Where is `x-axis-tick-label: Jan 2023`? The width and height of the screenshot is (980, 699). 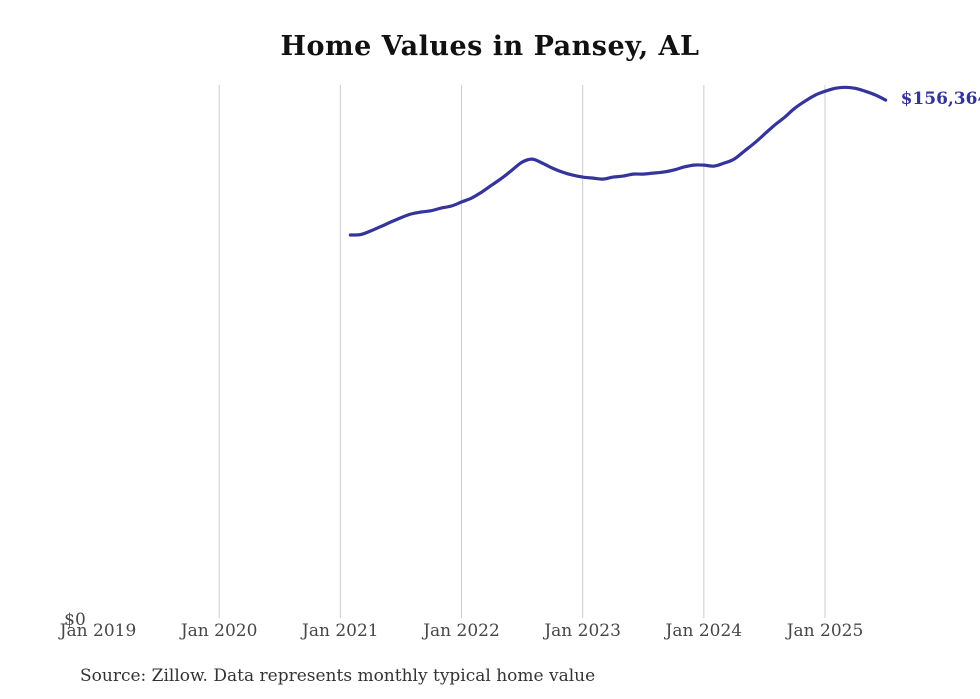
x-axis-tick-label: Jan 2023 is located at coordinates (582, 631).